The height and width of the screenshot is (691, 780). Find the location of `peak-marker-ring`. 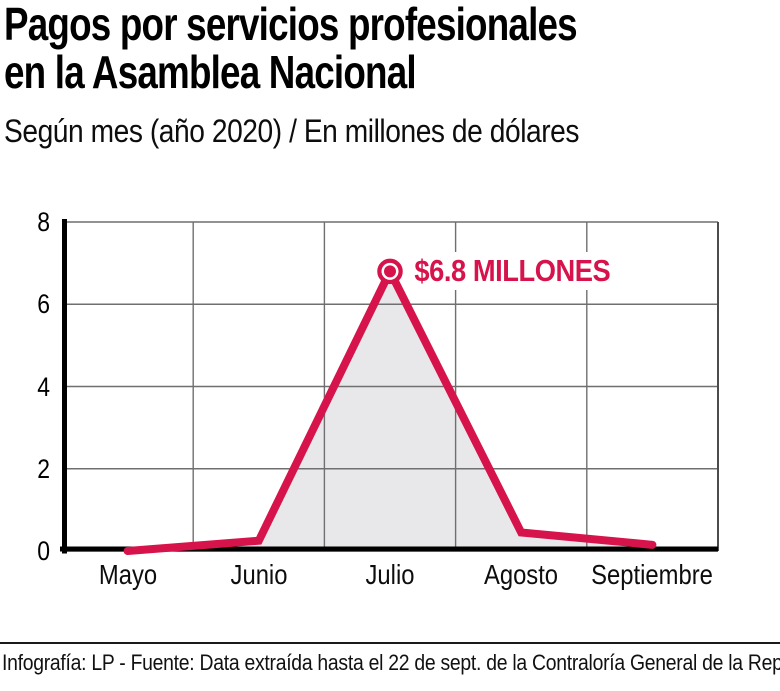

peak-marker-ring is located at coordinates (390, 271).